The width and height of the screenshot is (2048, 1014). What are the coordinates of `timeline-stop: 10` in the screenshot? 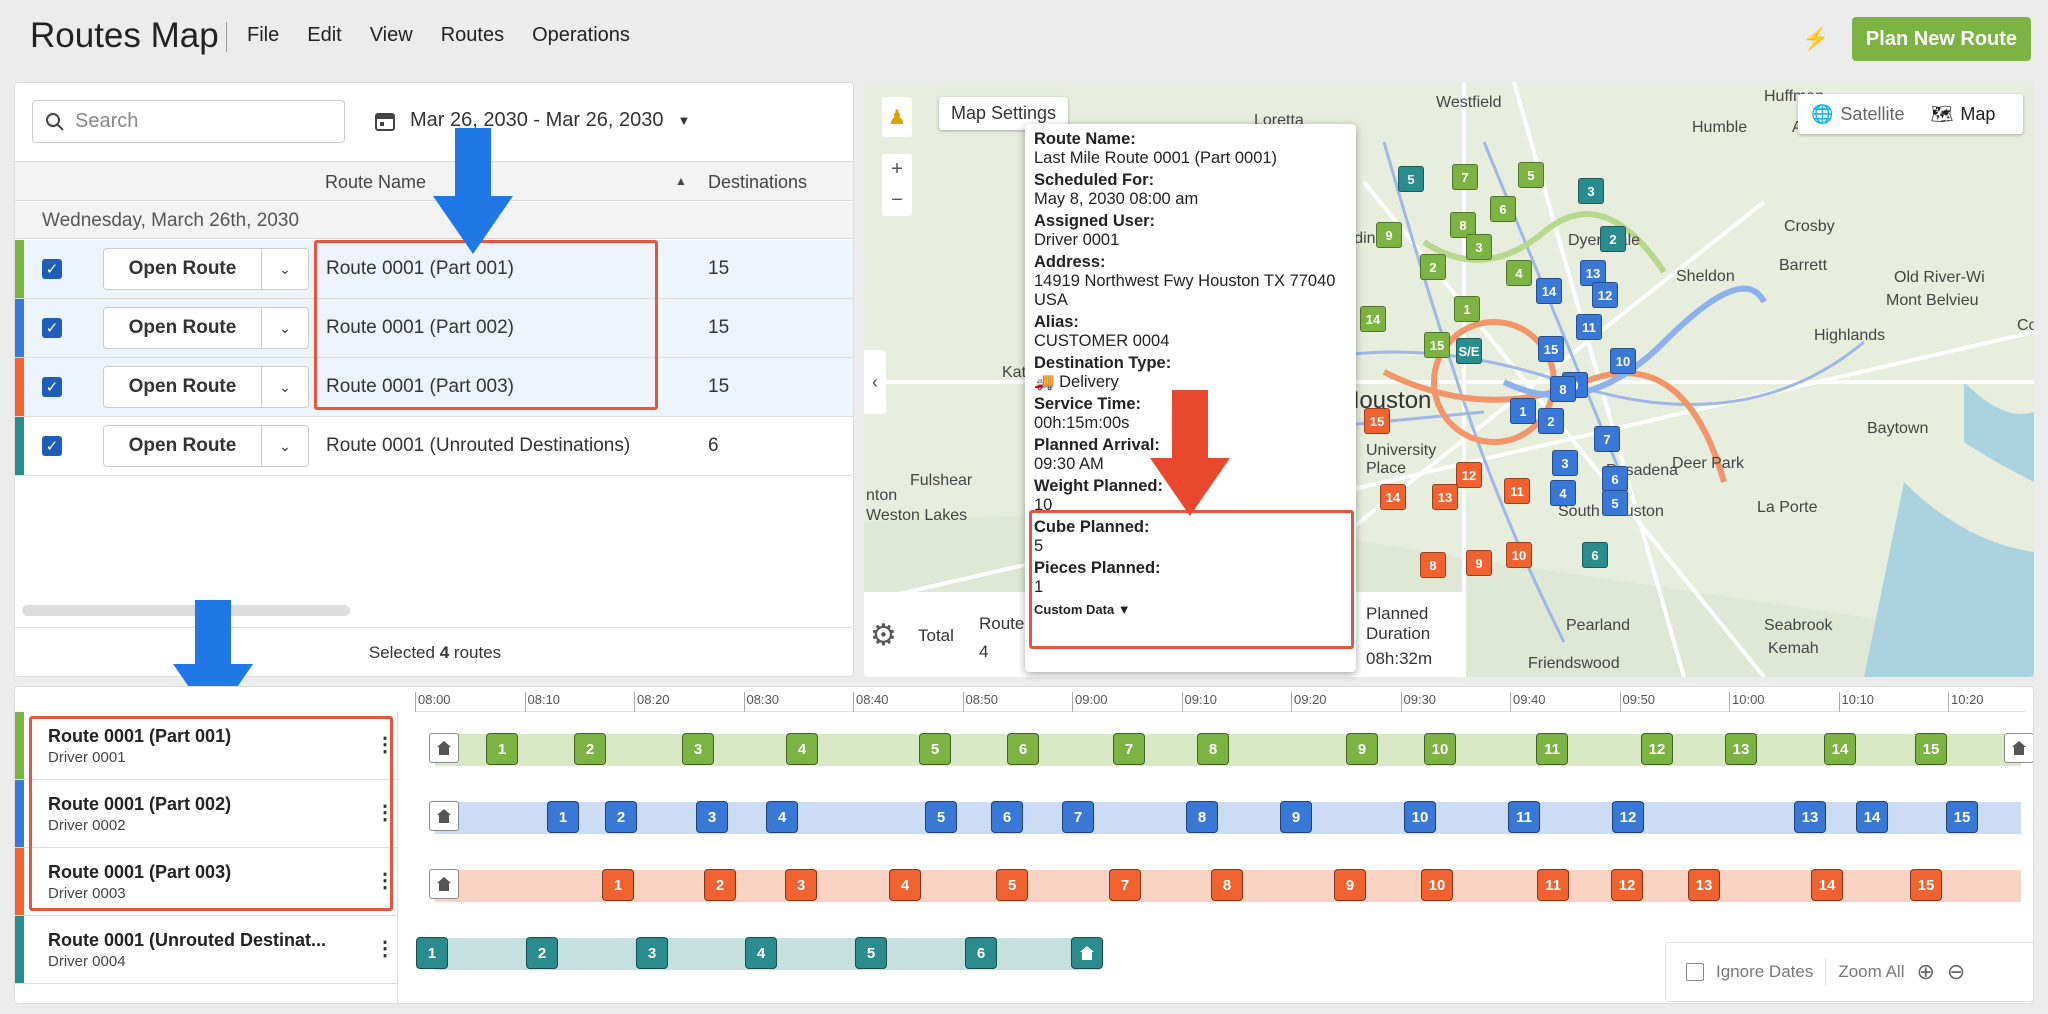 It's located at (1440, 749).